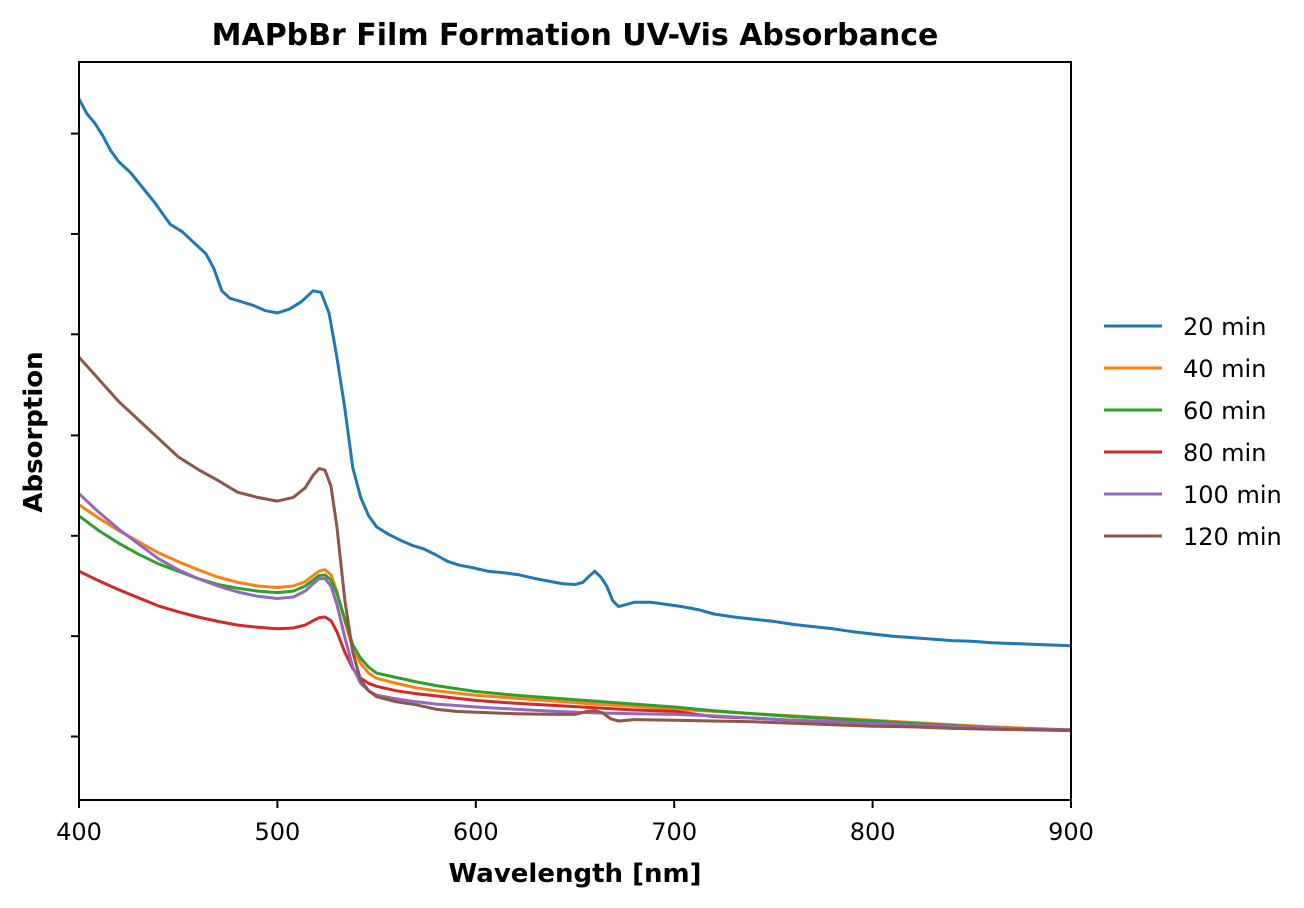  What do you see at coordinates (1193, 432) in the screenshot?
I see `legend: 20 min 40 min 60 min 80 min 100 min 120 min` at bounding box center [1193, 432].